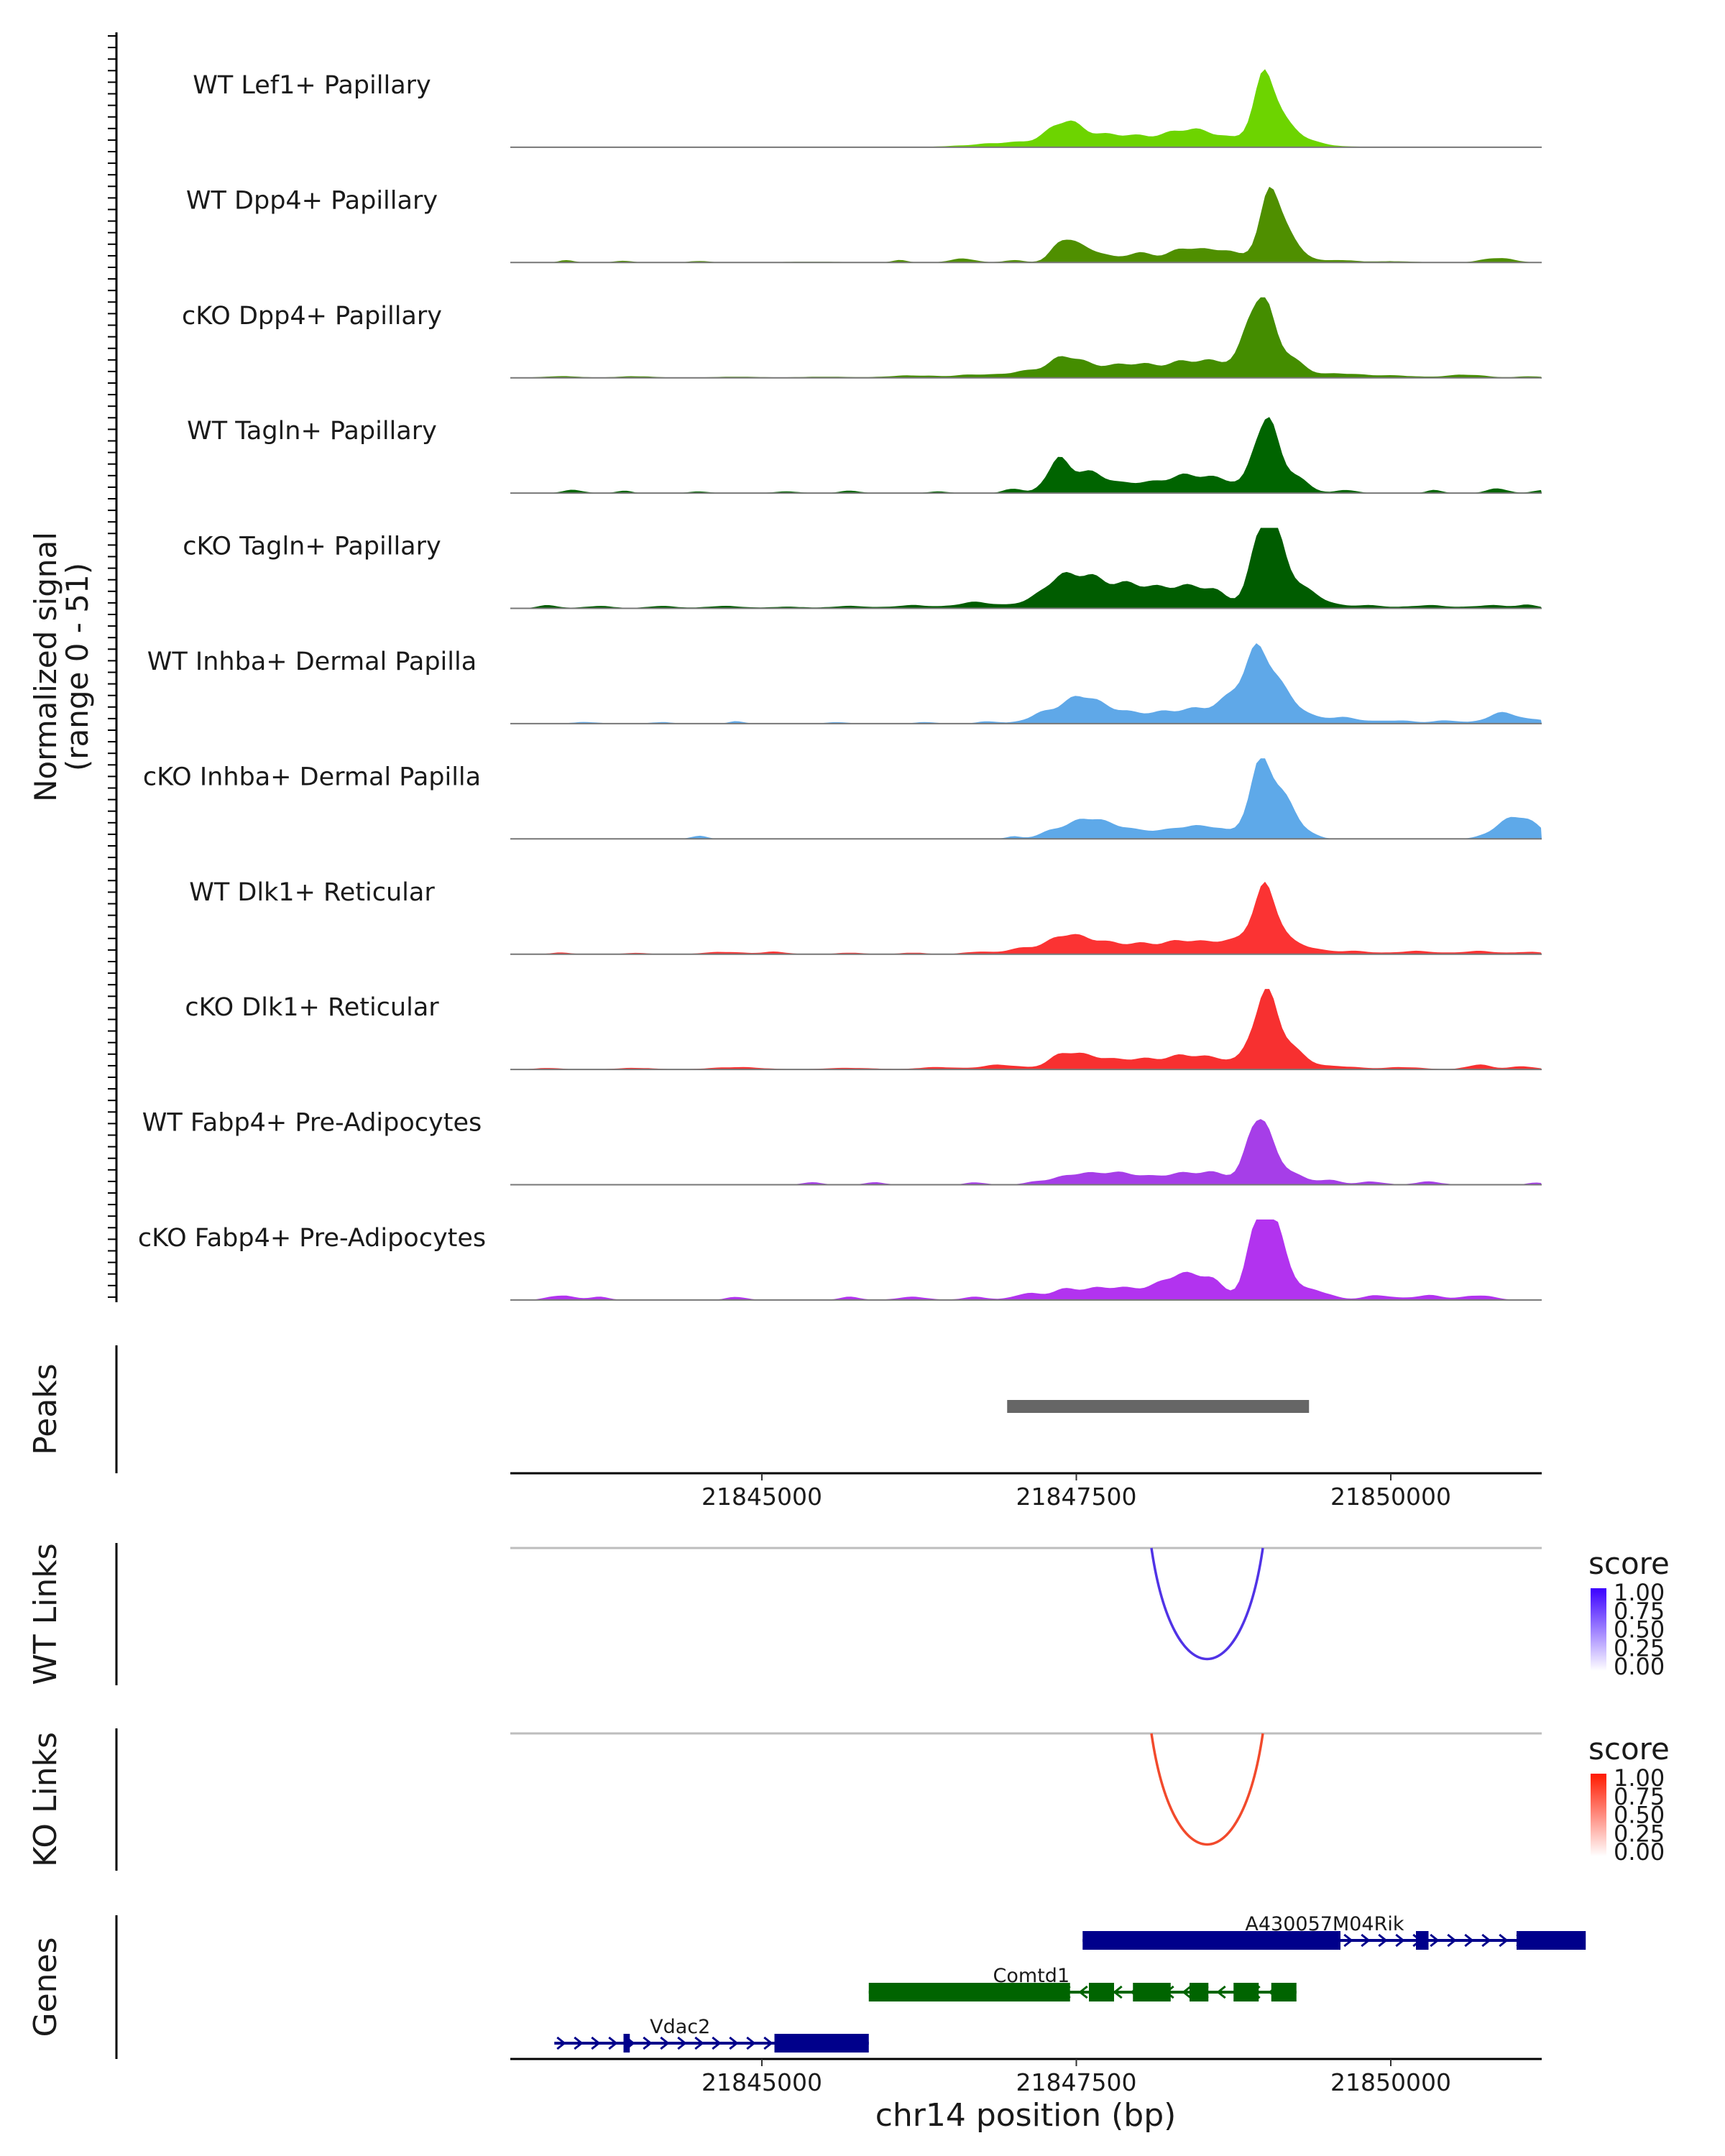  I want to click on signal-track: cKO Fabp4+ Pre-Adipocytes, so click(840, 1260).